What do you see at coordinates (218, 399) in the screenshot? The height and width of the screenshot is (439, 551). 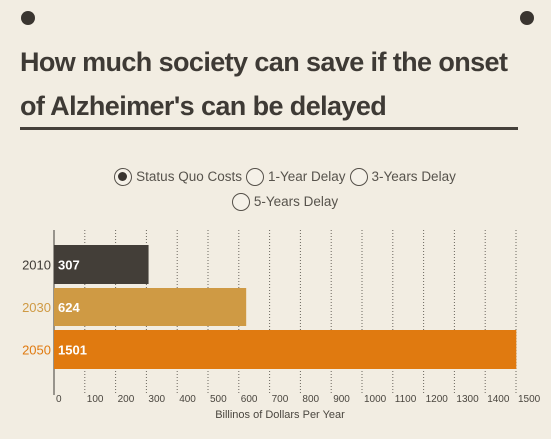 I see `x-tick-label: 500` at bounding box center [218, 399].